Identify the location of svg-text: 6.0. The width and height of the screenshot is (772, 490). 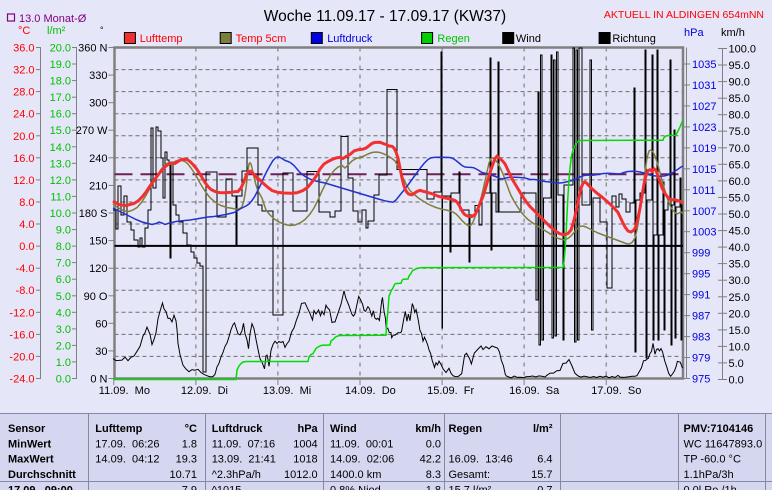
(63, 280).